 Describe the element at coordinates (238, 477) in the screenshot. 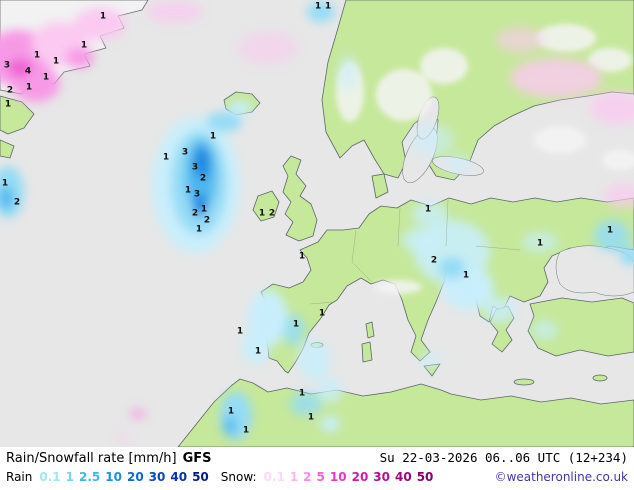

I see `snow-legend-label: Snow:` at that location.